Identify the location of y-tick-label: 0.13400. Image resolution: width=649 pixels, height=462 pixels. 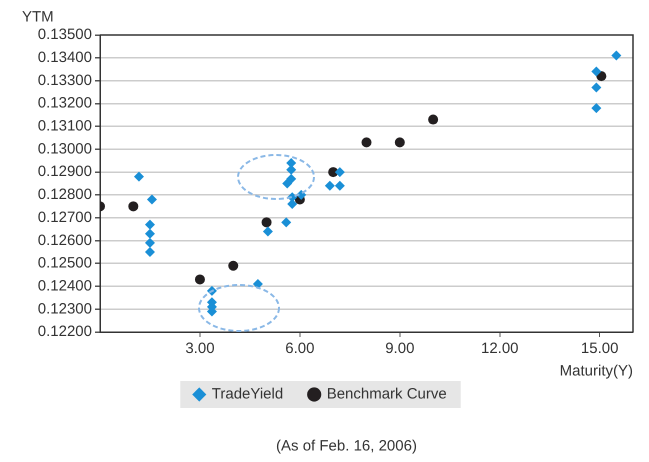
(65, 57).